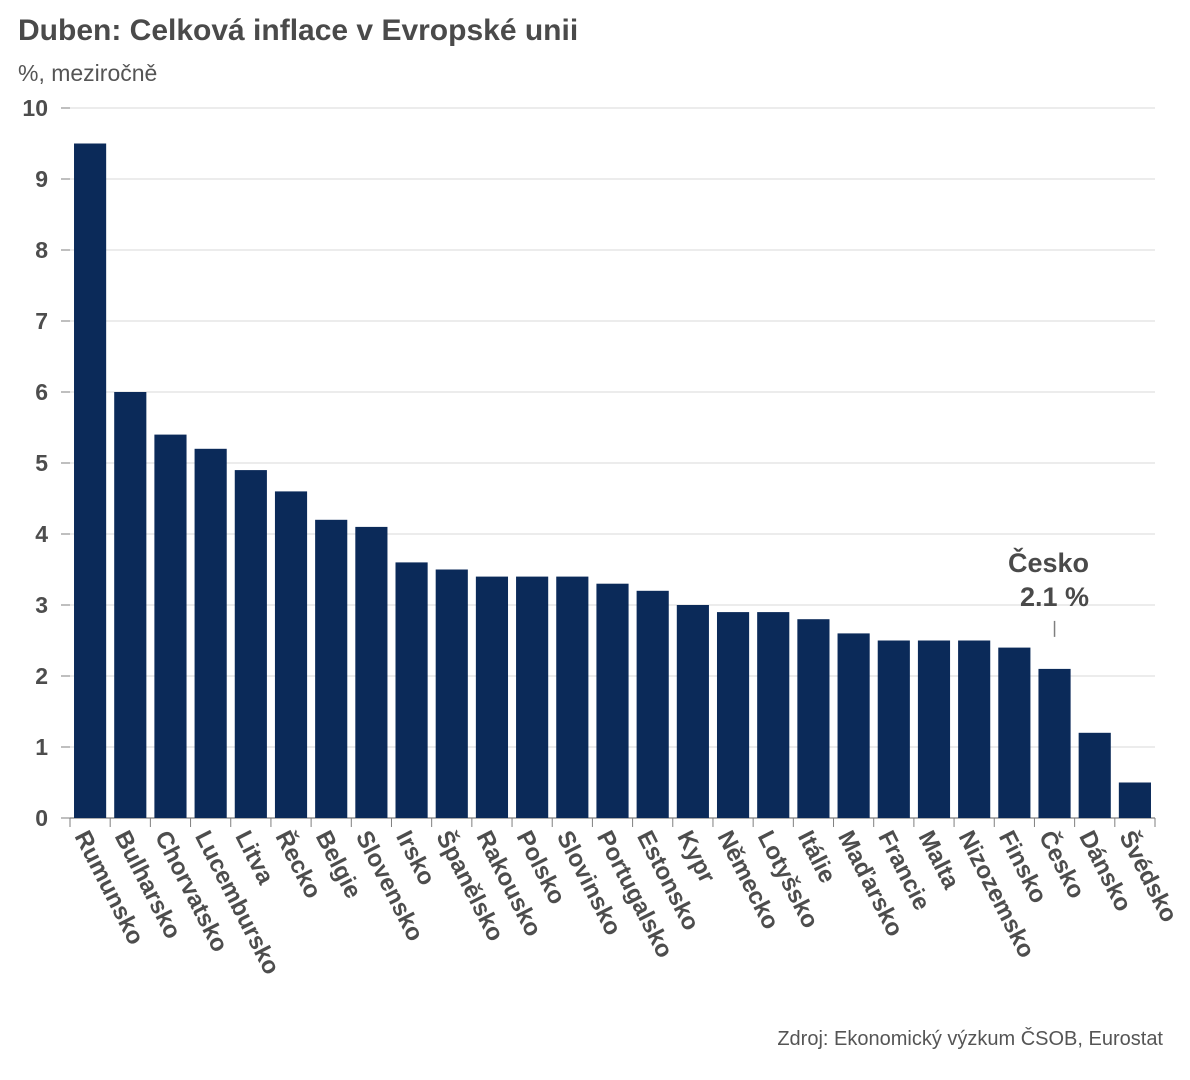 The image size is (1190, 1080). What do you see at coordinates (298, 30) in the screenshot?
I see `chart-title: Duben: Celková inflace v Evropské unii` at bounding box center [298, 30].